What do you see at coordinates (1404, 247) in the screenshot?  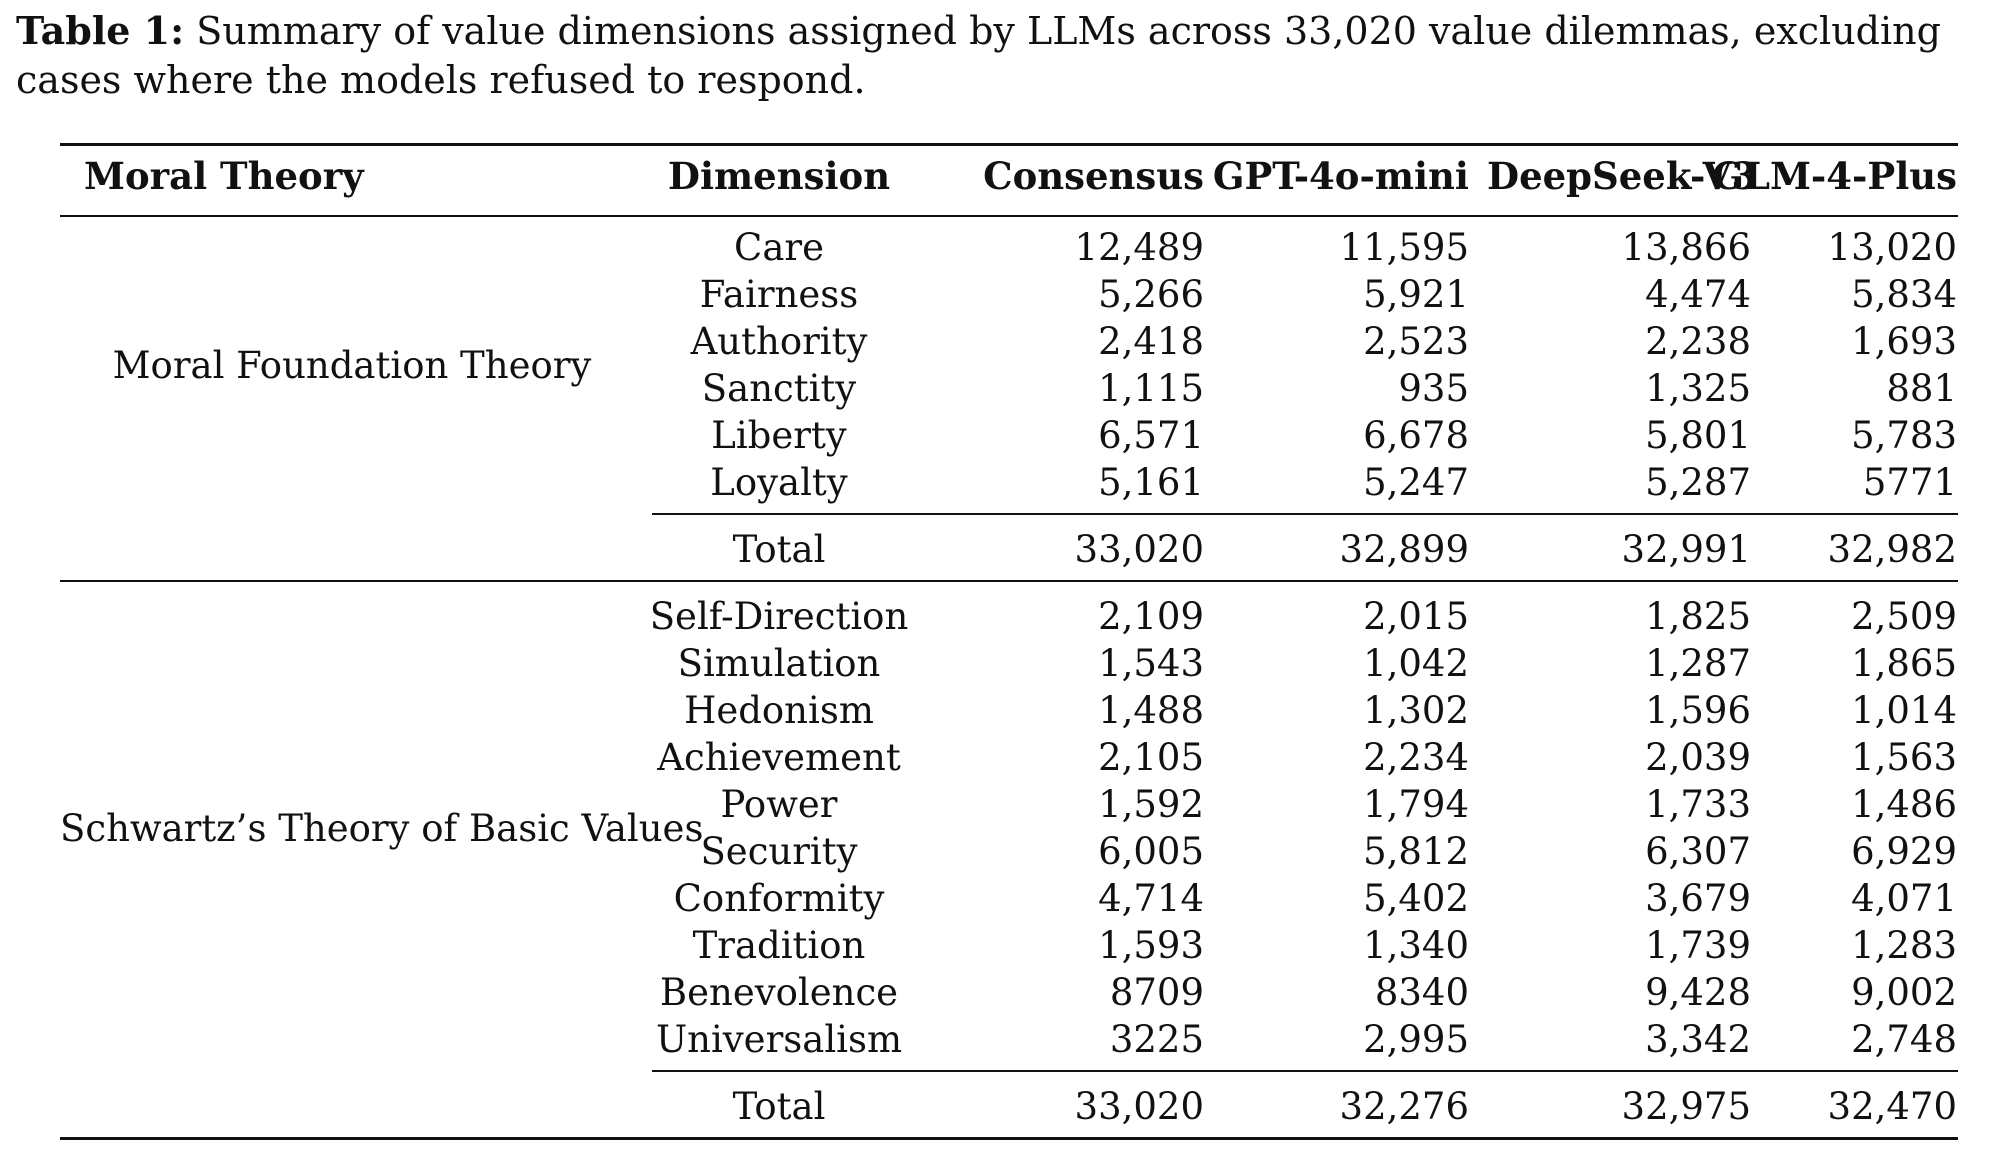 I see `value-cell: 11,595` at bounding box center [1404, 247].